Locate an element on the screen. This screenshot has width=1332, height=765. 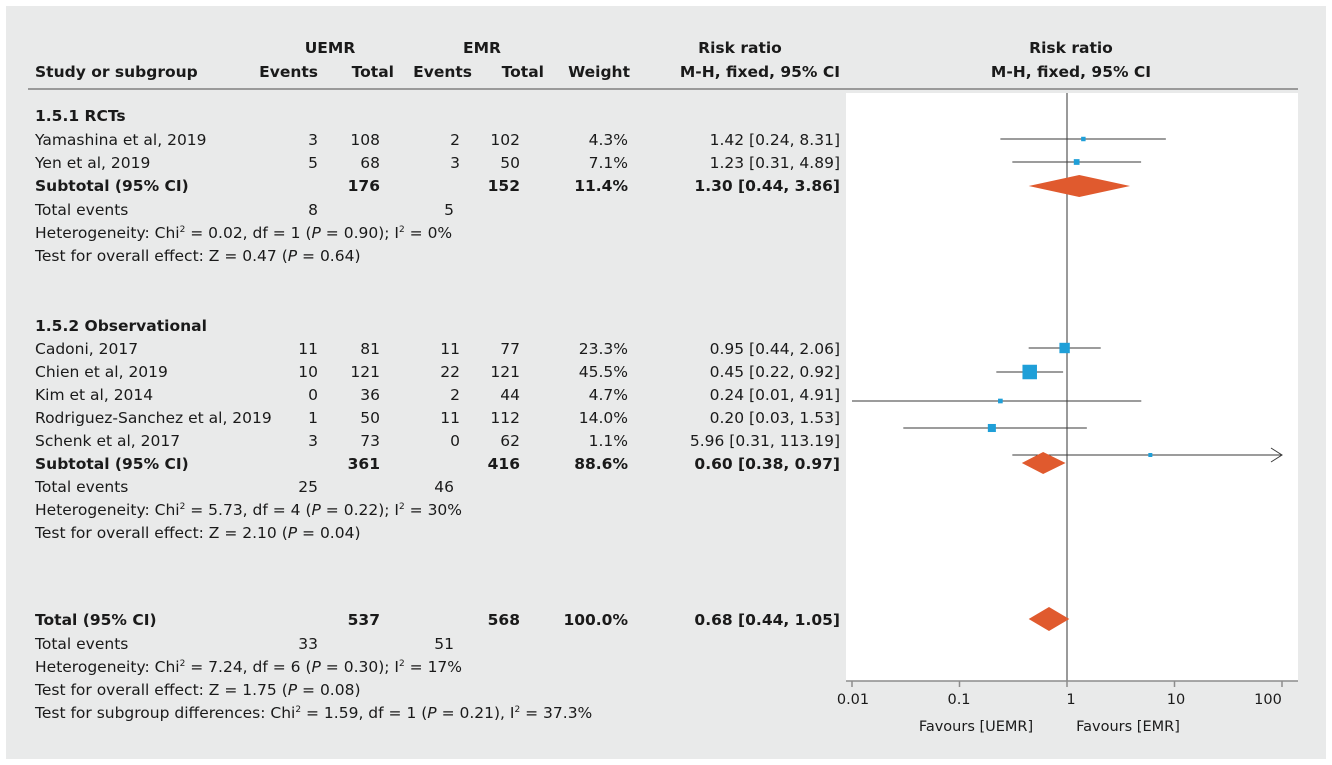
group1-label: UEMR is located at coordinates (330, 48).